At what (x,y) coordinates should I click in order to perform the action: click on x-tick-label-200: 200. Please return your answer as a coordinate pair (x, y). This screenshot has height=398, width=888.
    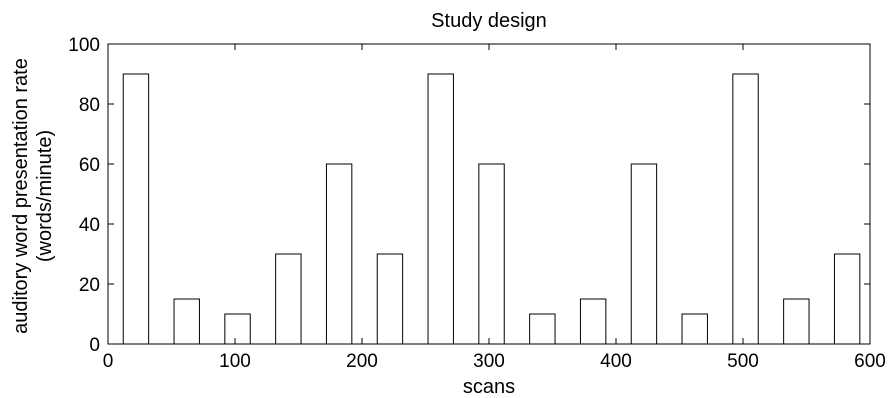
    Looking at the image, I should click on (362, 361).